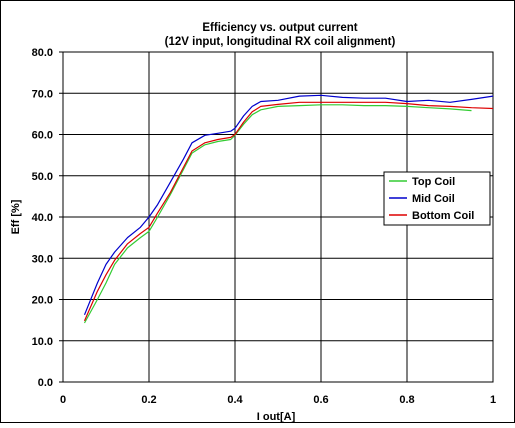 The width and height of the screenshot is (515, 428). Describe the element at coordinates (279, 28) in the screenshot. I see `chart-title: Efficiency vs. output current` at that location.